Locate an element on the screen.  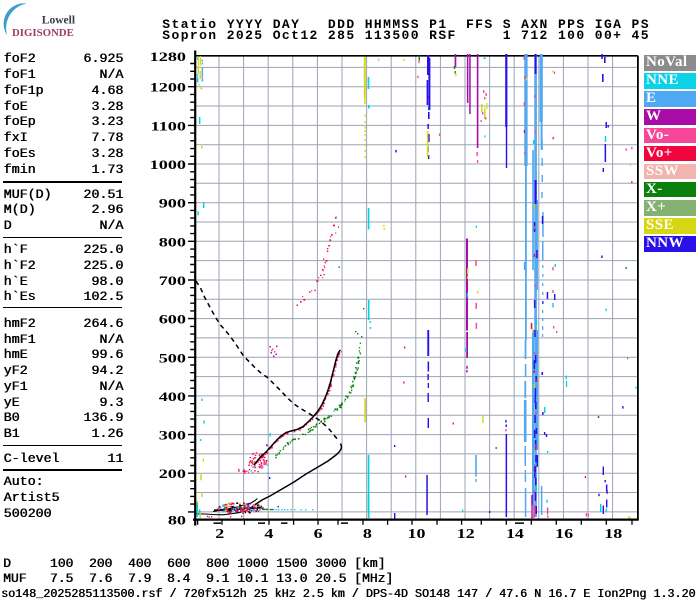
svg-text: 80 is located at coordinates (177, 521).